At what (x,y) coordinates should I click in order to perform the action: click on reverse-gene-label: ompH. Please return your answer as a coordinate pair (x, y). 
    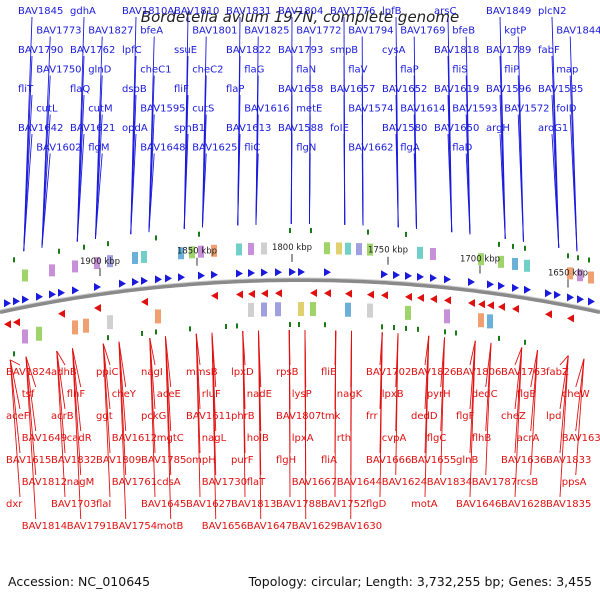
    Looking at the image, I should click on (201, 460).